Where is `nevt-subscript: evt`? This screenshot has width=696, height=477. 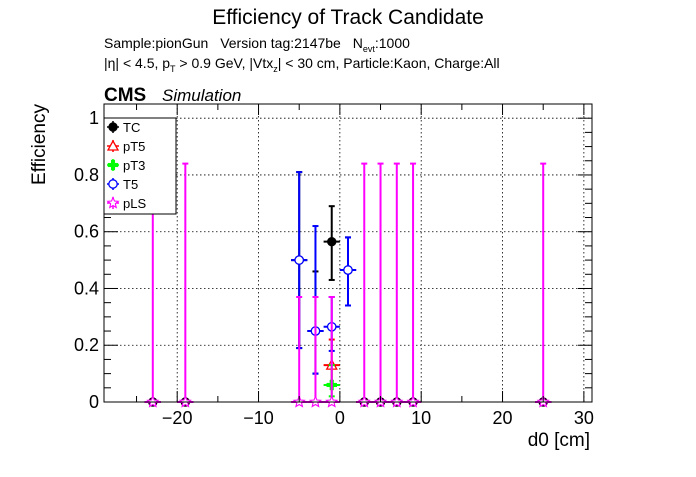 nevt-subscript: evt is located at coordinates (369, 49).